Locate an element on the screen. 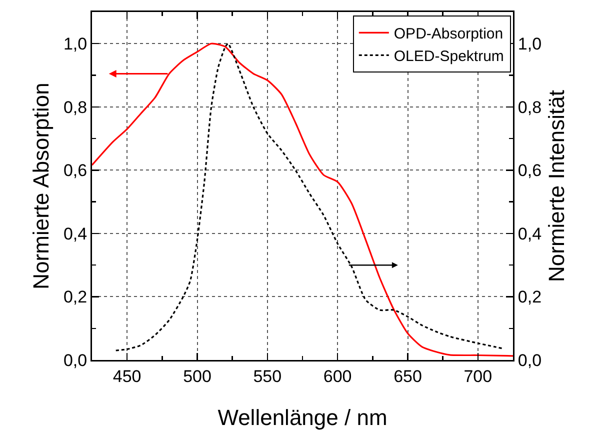 The image size is (590, 430). y2-axis-title: Normierte Intensität is located at coordinates (557, 186).